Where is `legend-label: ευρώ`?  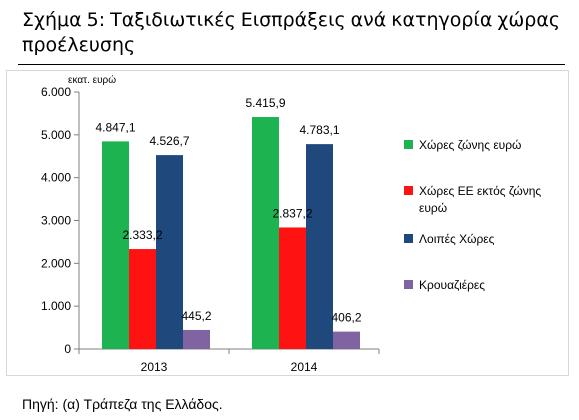
legend-label: ευρώ is located at coordinates (433, 208).